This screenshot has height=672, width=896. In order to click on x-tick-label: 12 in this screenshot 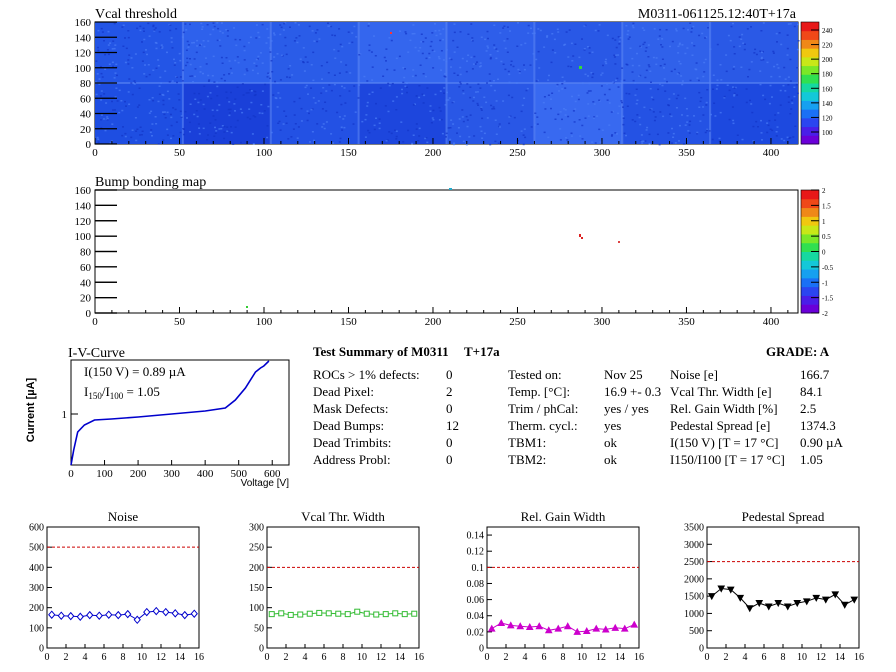, I will do `click(381, 657)`.